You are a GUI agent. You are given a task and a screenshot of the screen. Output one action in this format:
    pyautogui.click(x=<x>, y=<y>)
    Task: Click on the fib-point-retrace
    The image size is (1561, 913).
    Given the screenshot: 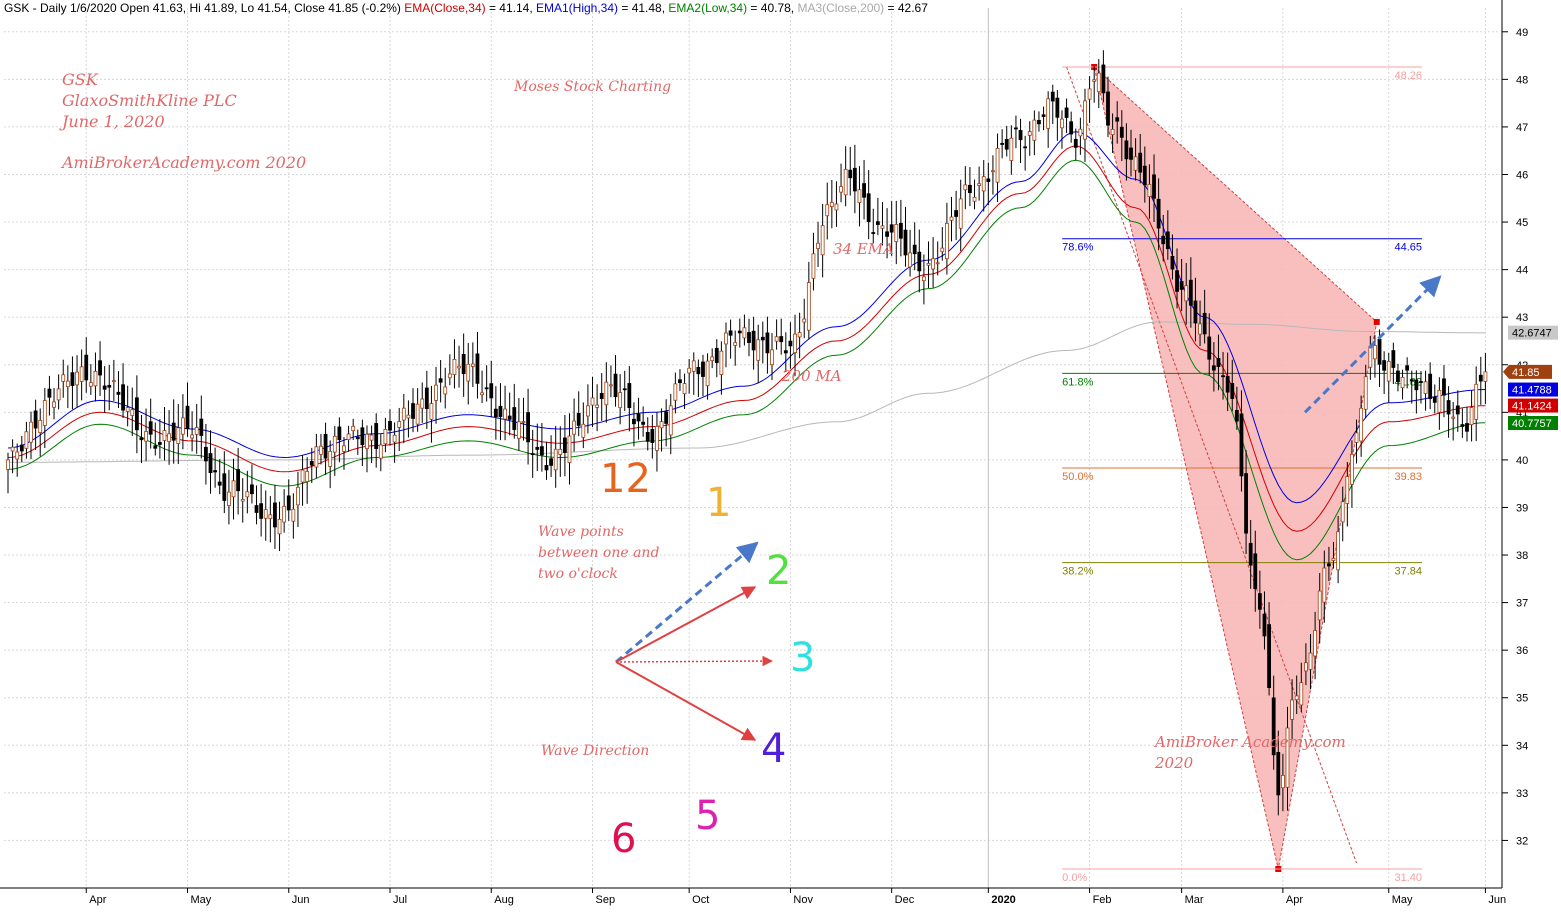 What is the action you would take?
    pyautogui.click(x=1376, y=321)
    